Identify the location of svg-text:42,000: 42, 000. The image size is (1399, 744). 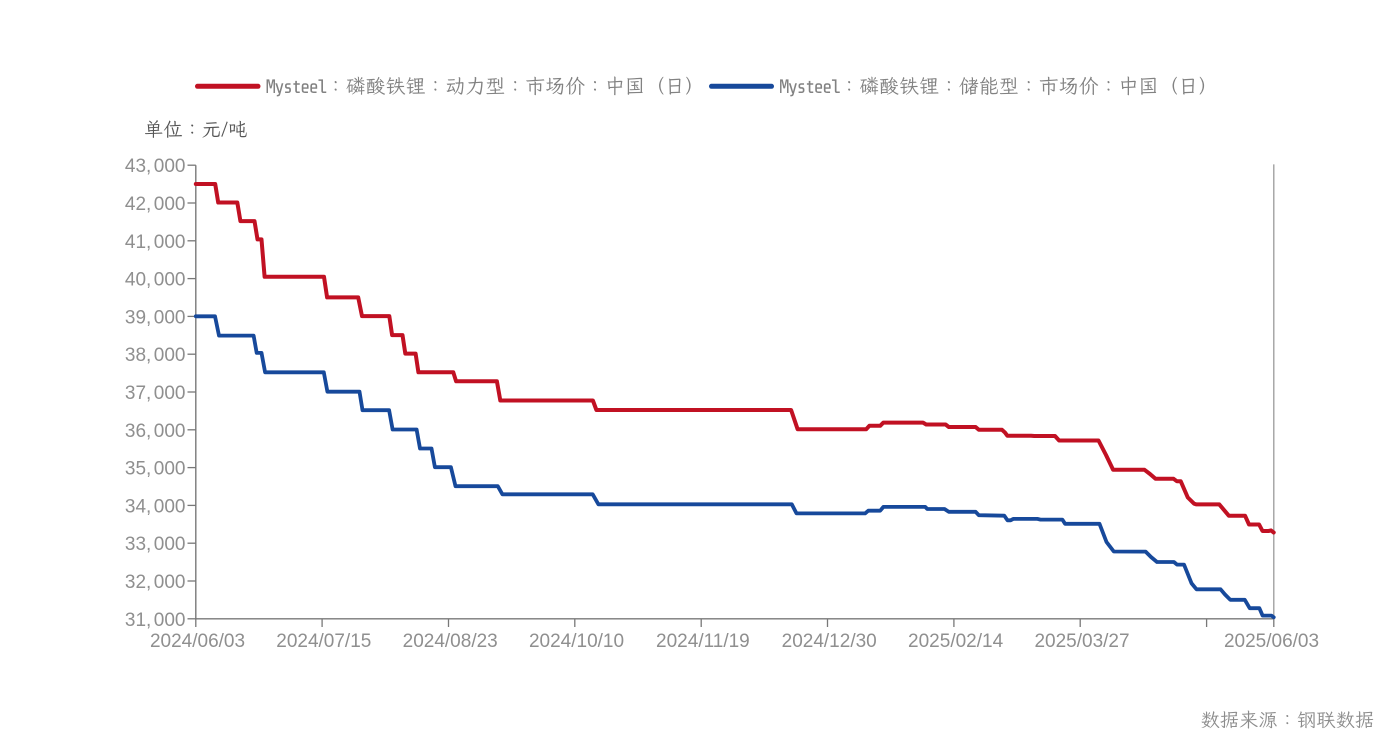
(155, 204).